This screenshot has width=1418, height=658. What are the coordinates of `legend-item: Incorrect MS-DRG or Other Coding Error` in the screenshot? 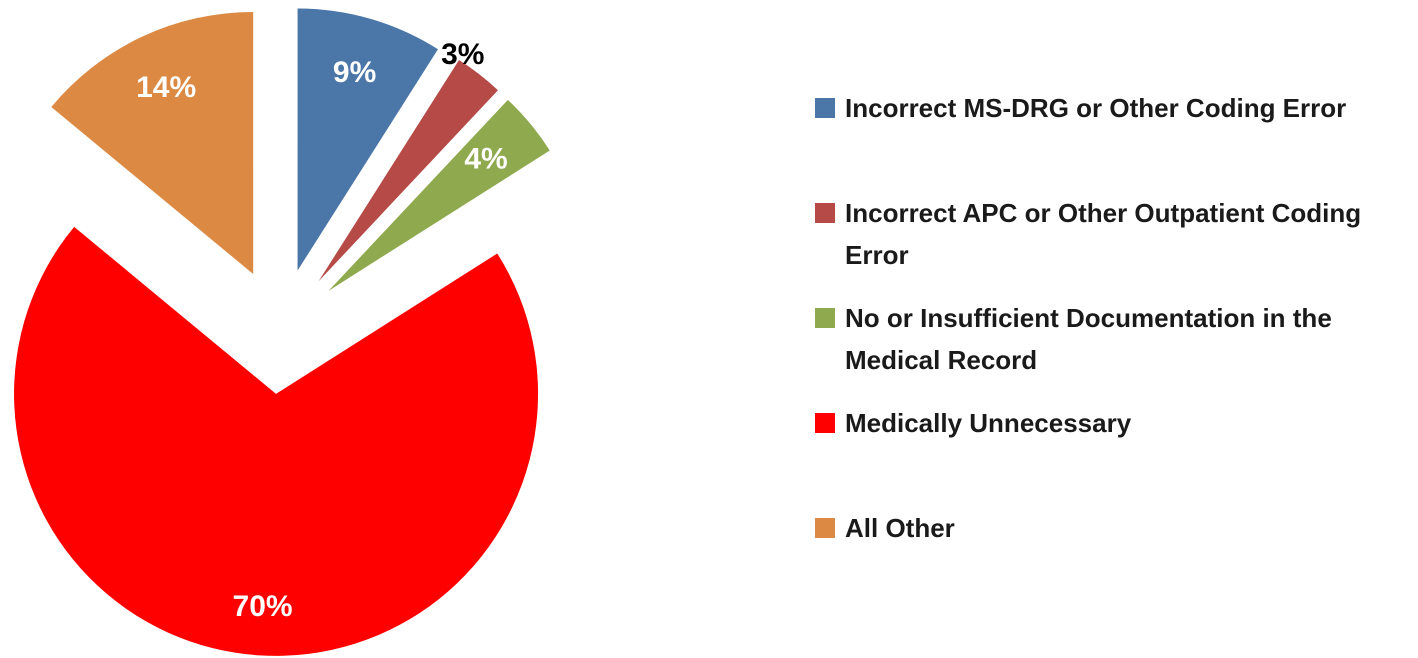 It's located at (1110, 140).